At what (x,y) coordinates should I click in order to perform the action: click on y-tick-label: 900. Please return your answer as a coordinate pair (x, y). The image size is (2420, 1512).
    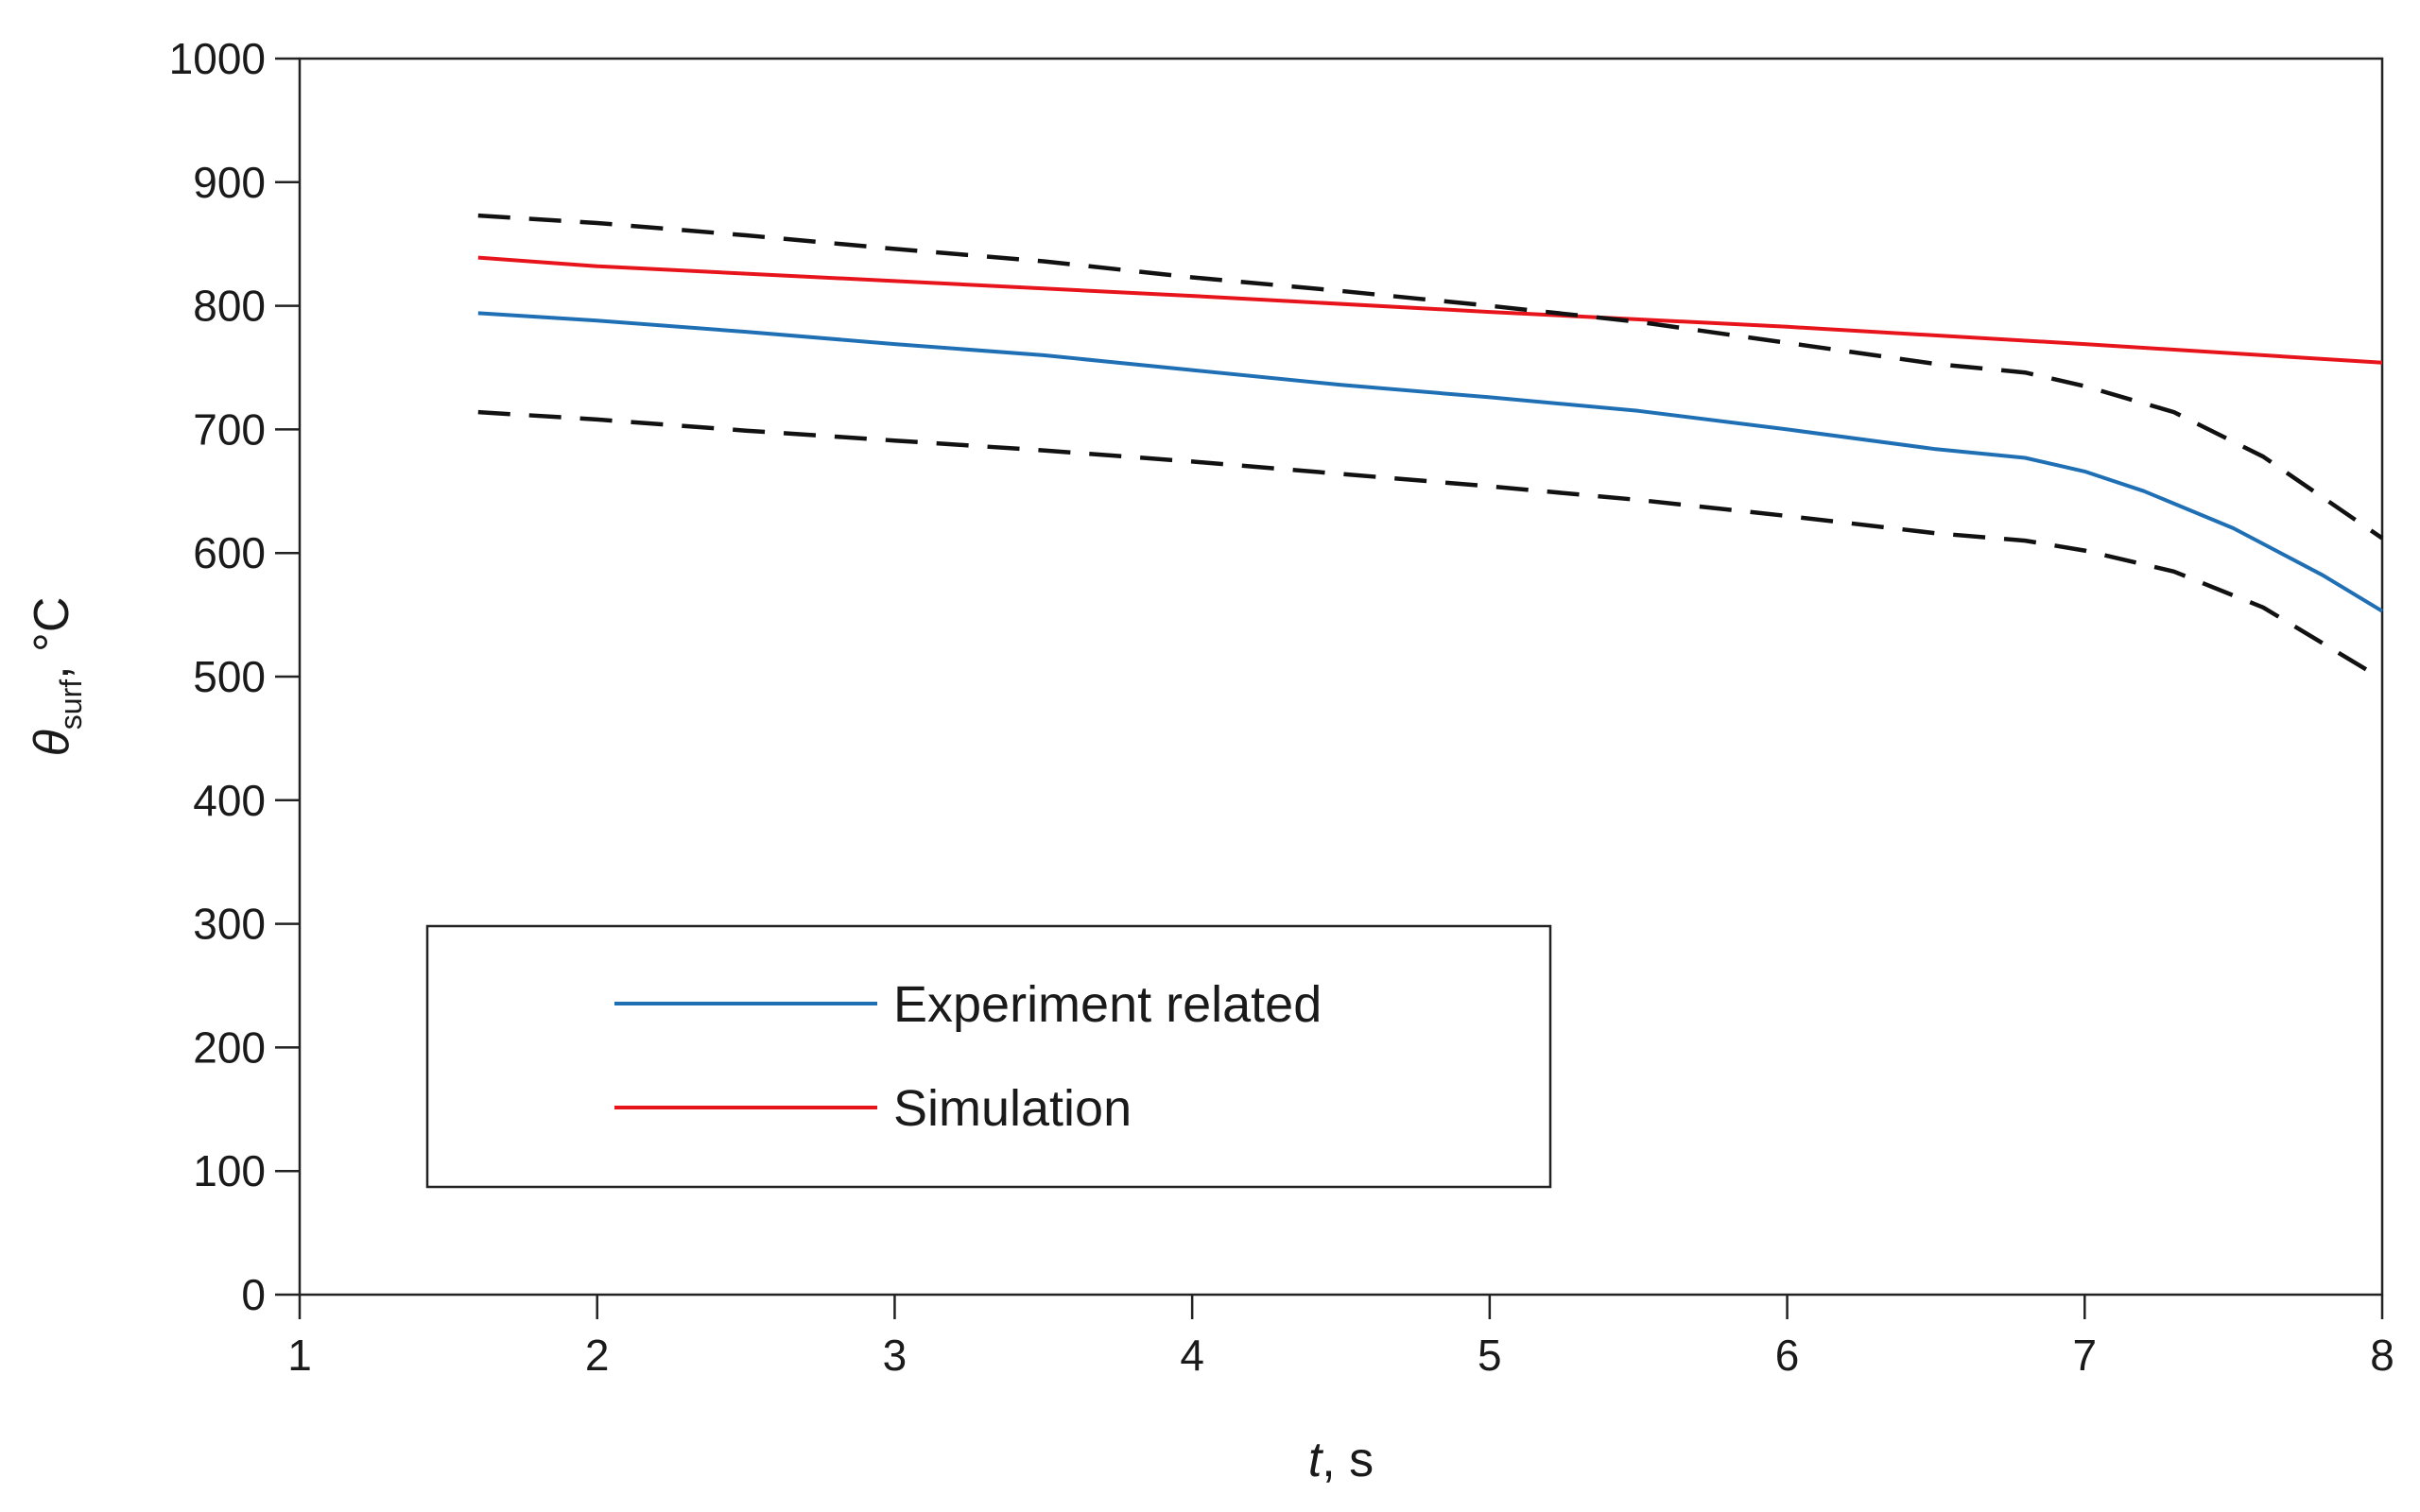
    Looking at the image, I should click on (229, 182).